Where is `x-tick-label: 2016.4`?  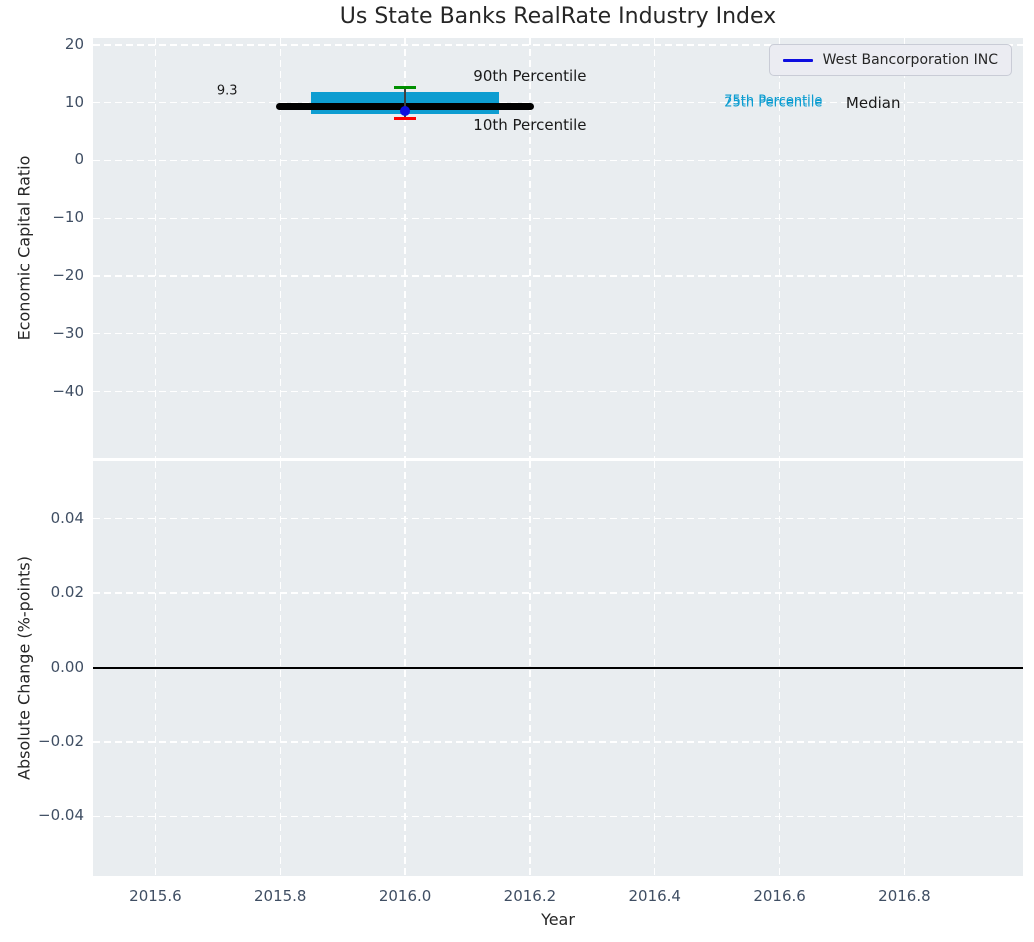
x-tick-label: 2016.4 is located at coordinates (654, 896).